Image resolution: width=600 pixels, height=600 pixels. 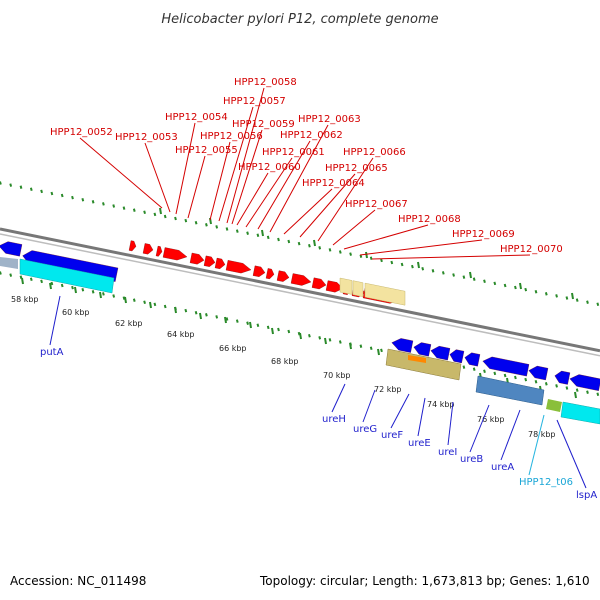 What do you see at coordinates (146, 137) in the screenshot?
I see `gene-label-hpp12-0053: HPP12_0053` at bounding box center [146, 137].